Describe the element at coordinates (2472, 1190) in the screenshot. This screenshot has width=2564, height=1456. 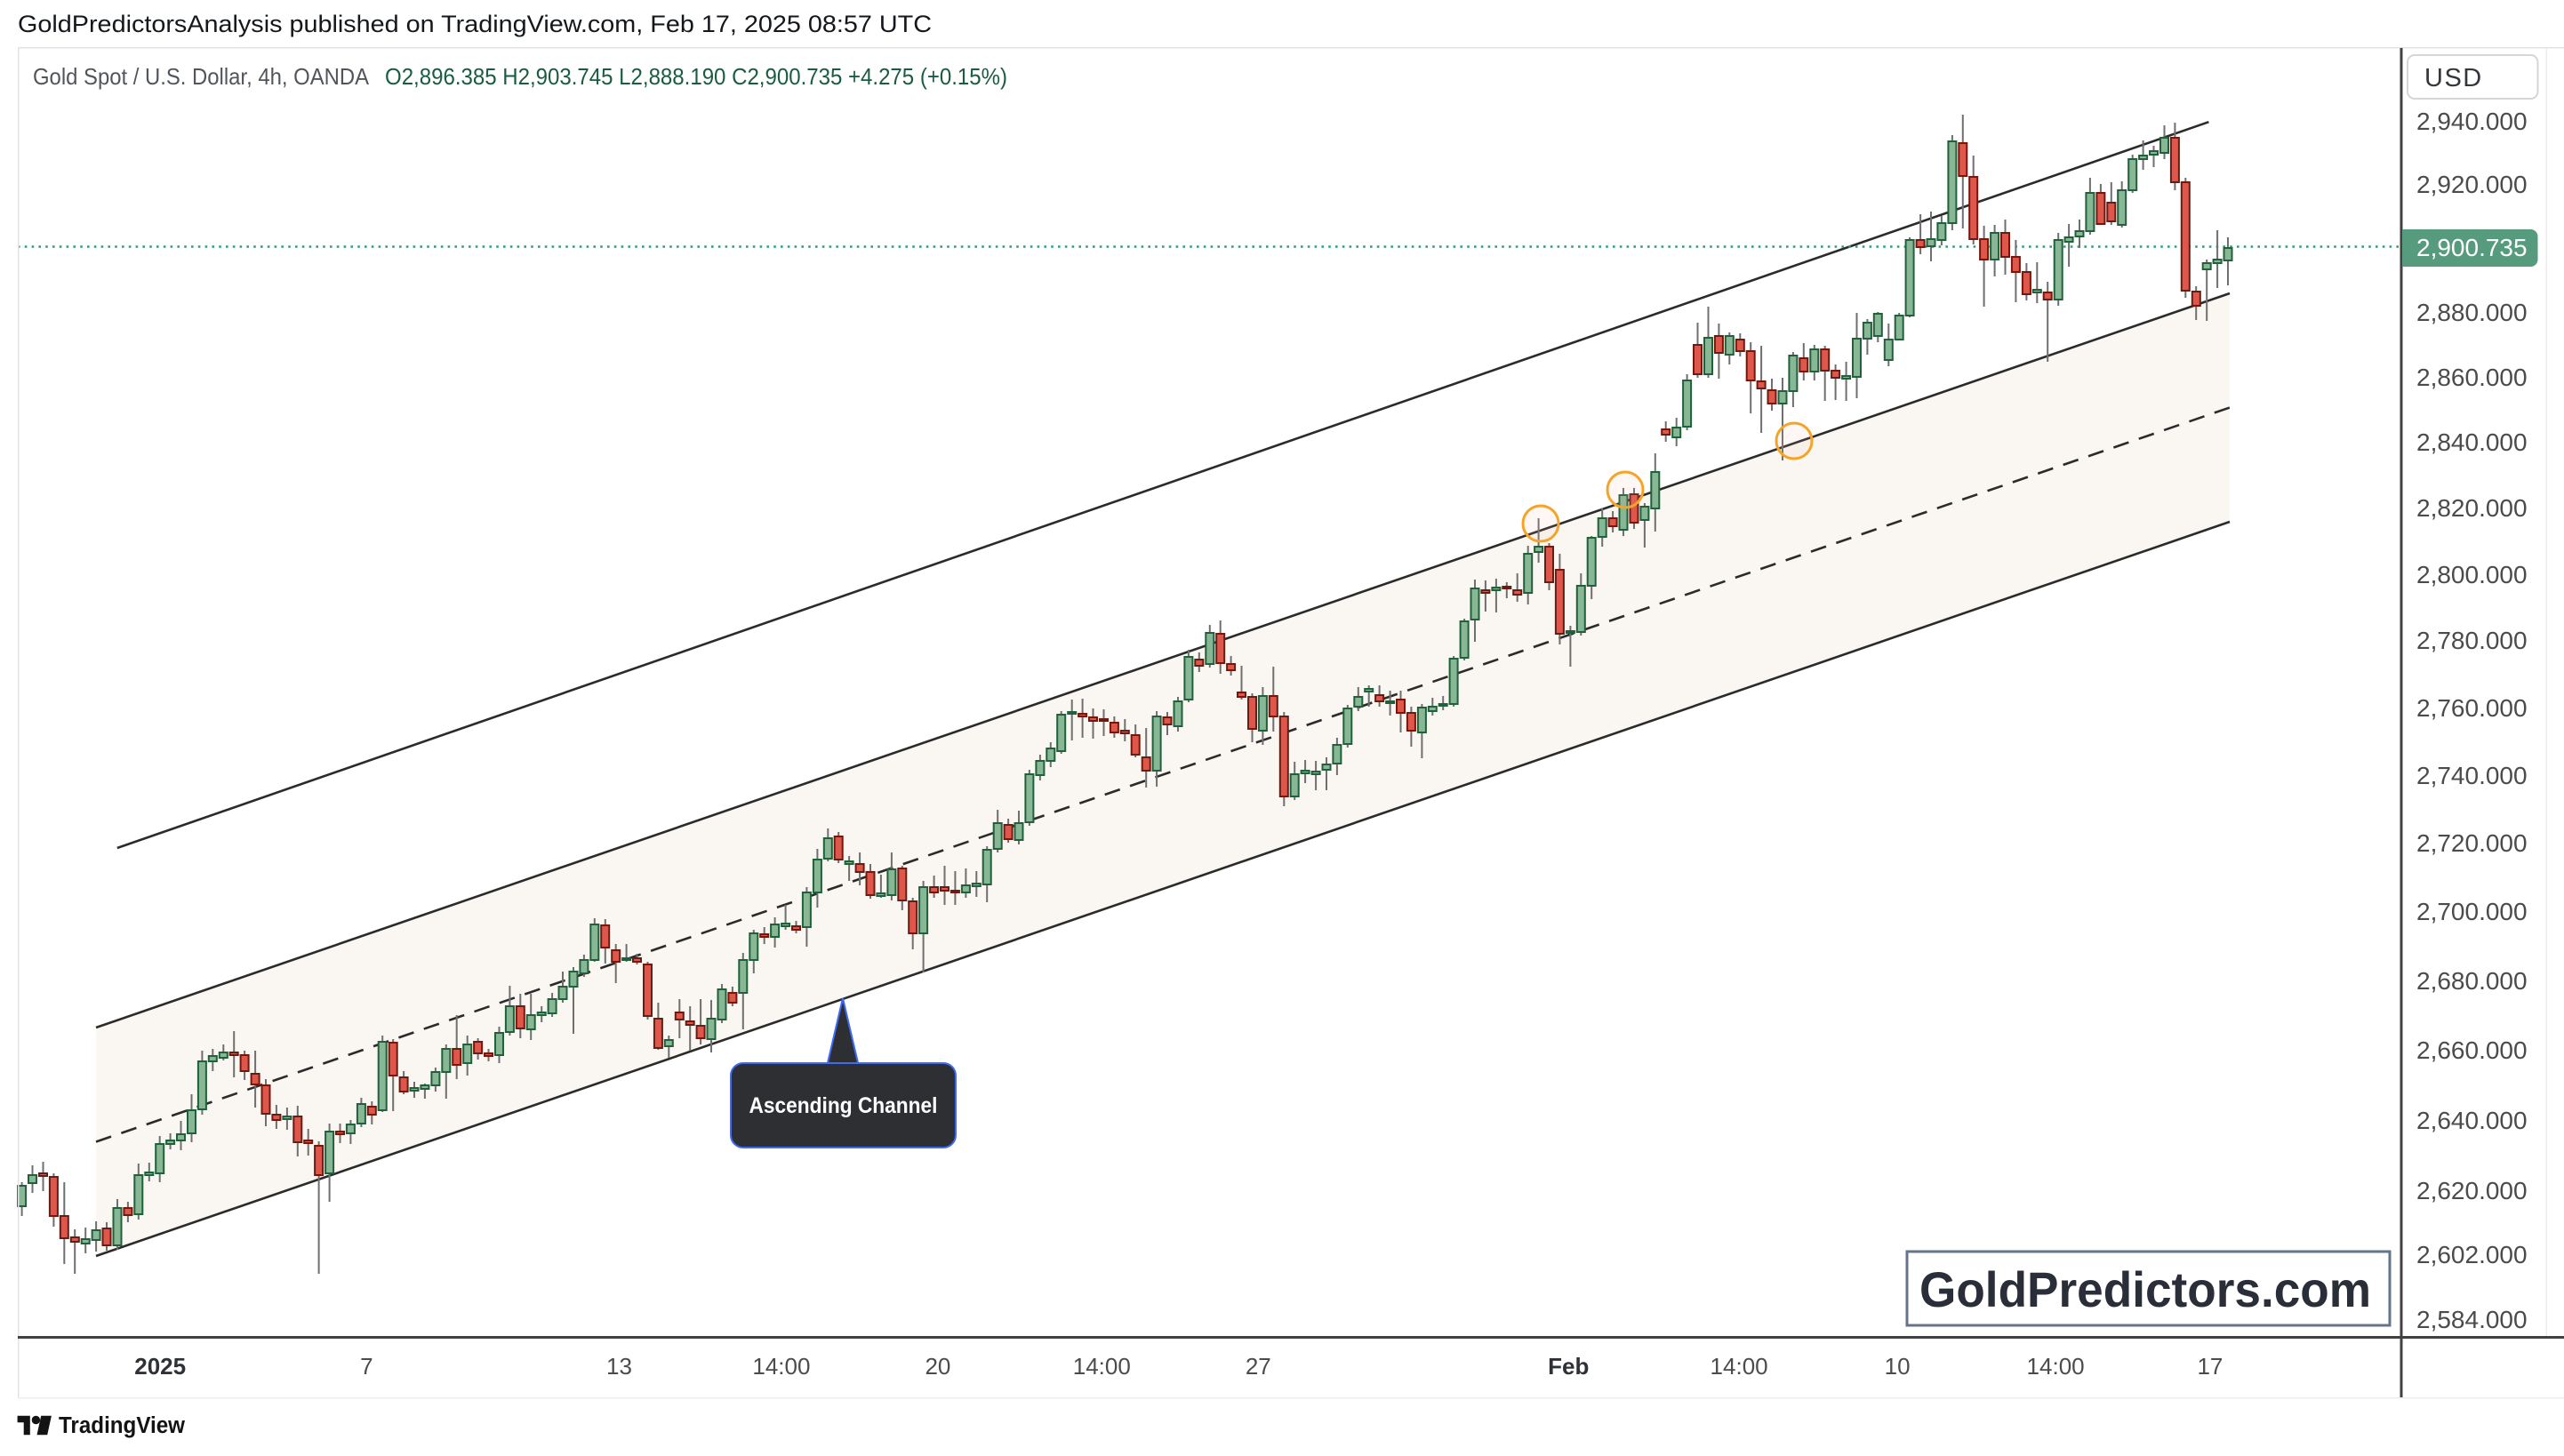
I see `svg-text: 2,620.000` at that location.